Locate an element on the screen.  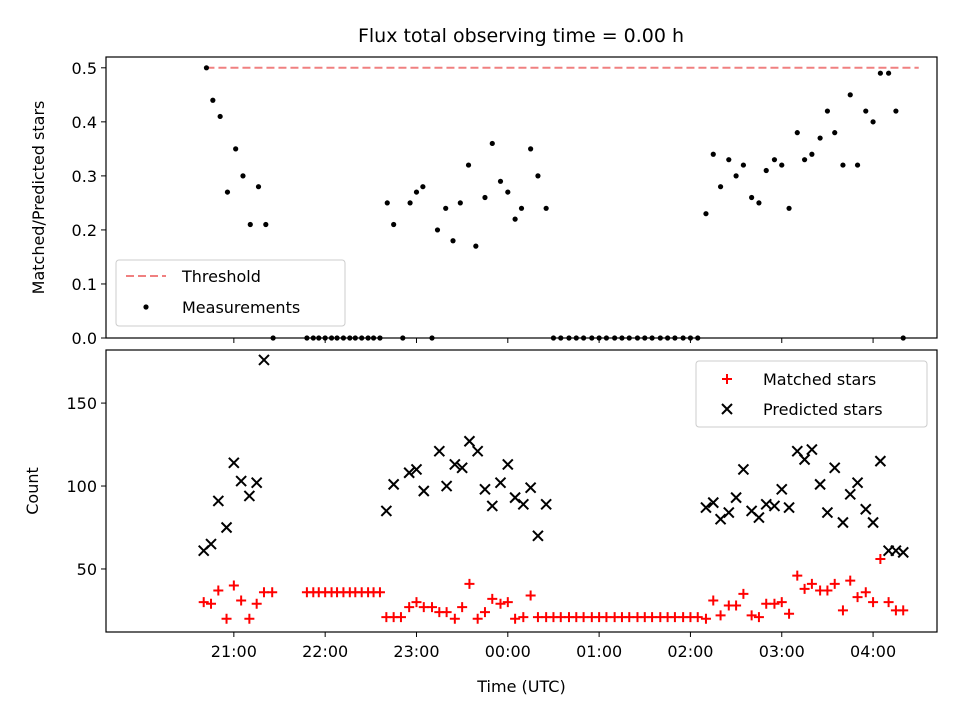
bottom-y-tick-label: 100 is located at coordinates (81, 486).